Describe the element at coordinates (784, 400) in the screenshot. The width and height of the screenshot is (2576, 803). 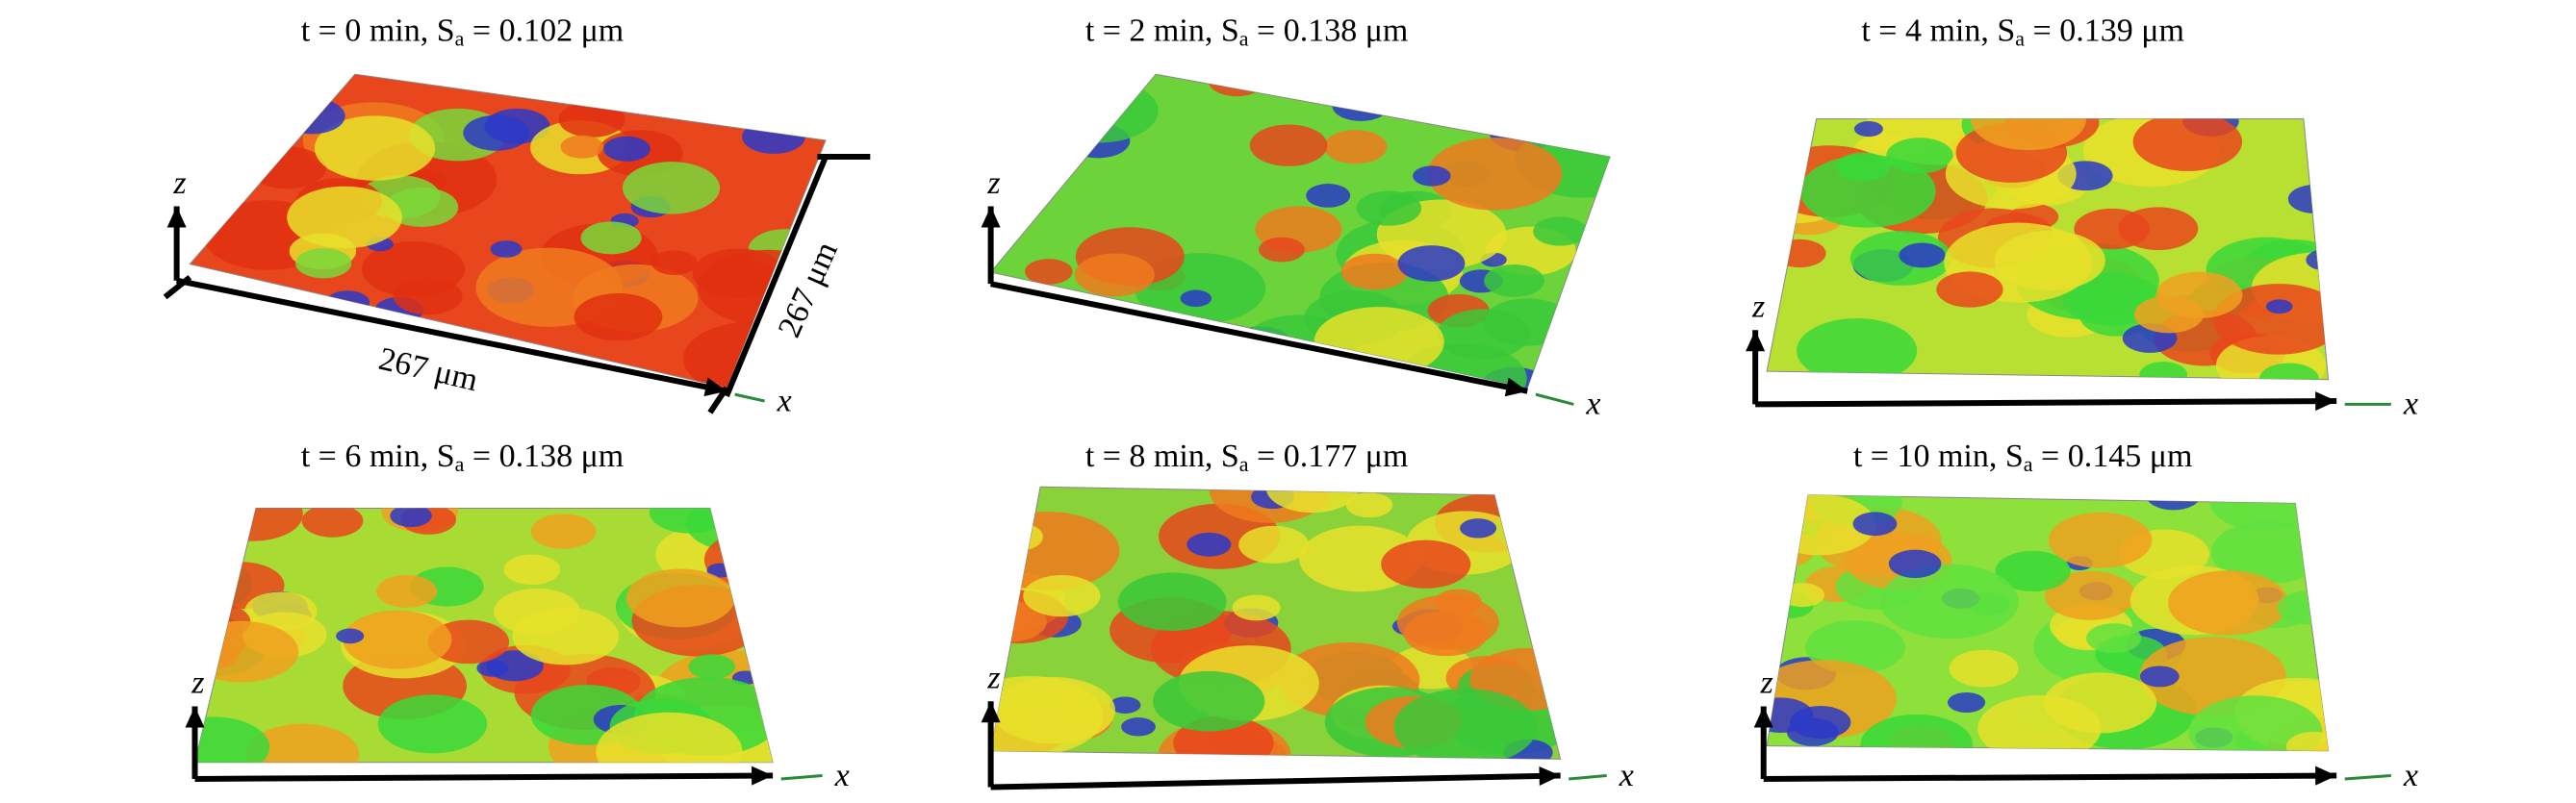
I see `x-label: x` at that location.